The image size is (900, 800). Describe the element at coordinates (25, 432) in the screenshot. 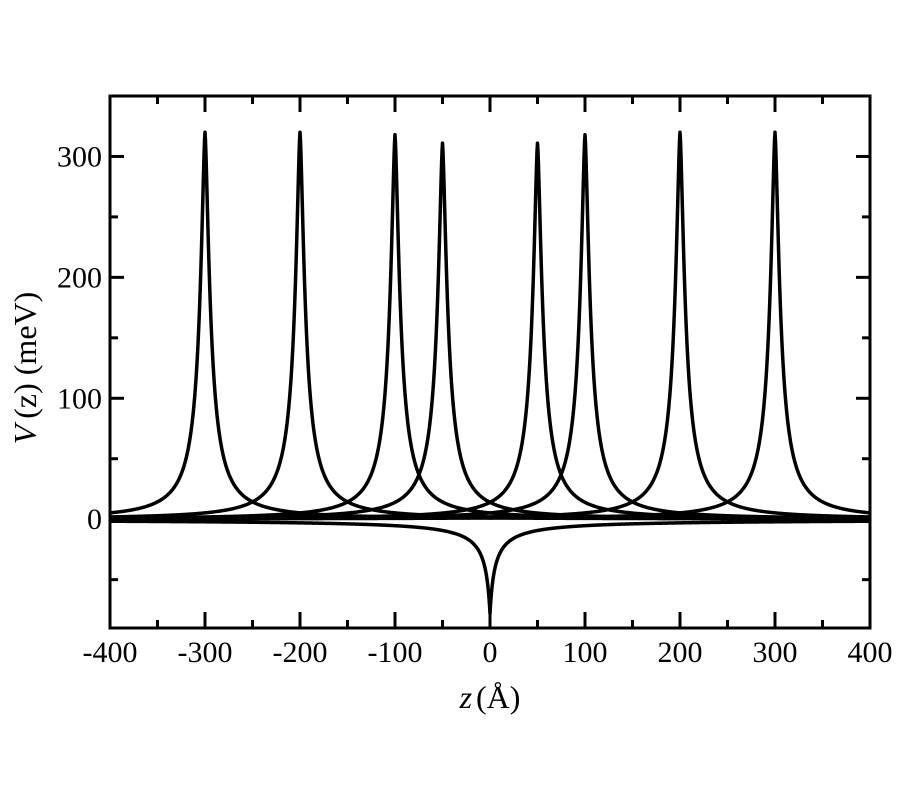

I see `y-axis-var: V` at that location.